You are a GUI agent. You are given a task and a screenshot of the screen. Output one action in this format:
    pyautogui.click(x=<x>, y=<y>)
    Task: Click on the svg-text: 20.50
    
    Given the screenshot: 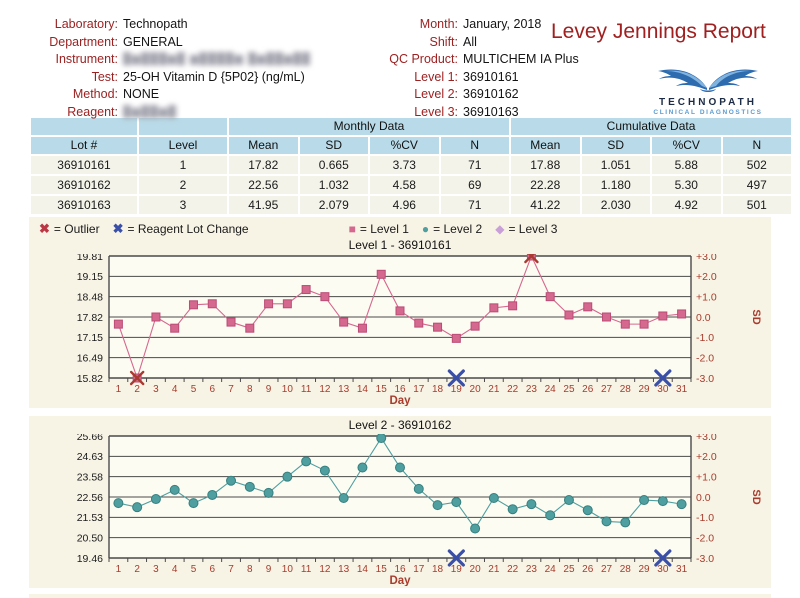 What is the action you would take?
    pyautogui.click(x=90, y=538)
    